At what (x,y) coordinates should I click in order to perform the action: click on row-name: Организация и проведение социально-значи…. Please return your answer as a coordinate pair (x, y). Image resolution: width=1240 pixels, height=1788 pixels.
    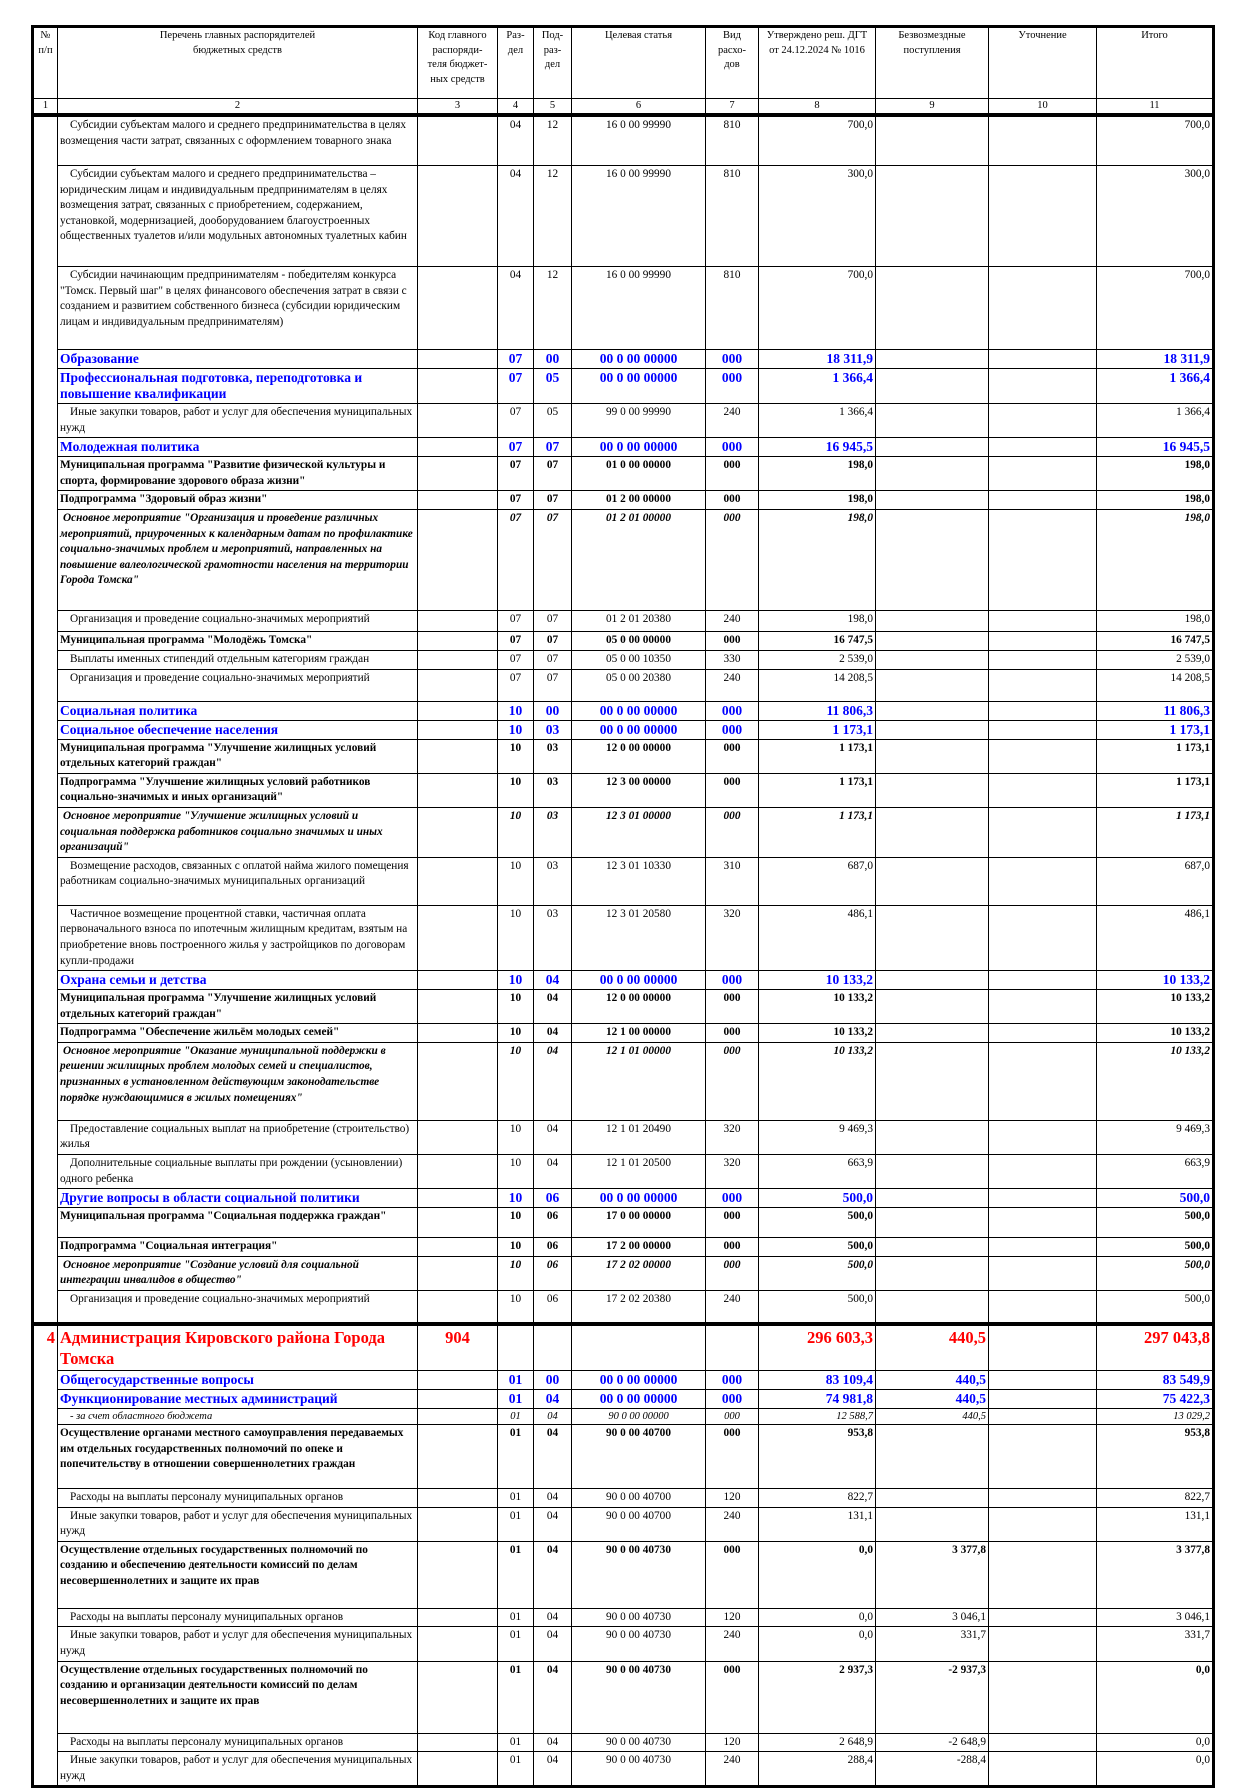
    Looking at the image, I should click on (237, 685).